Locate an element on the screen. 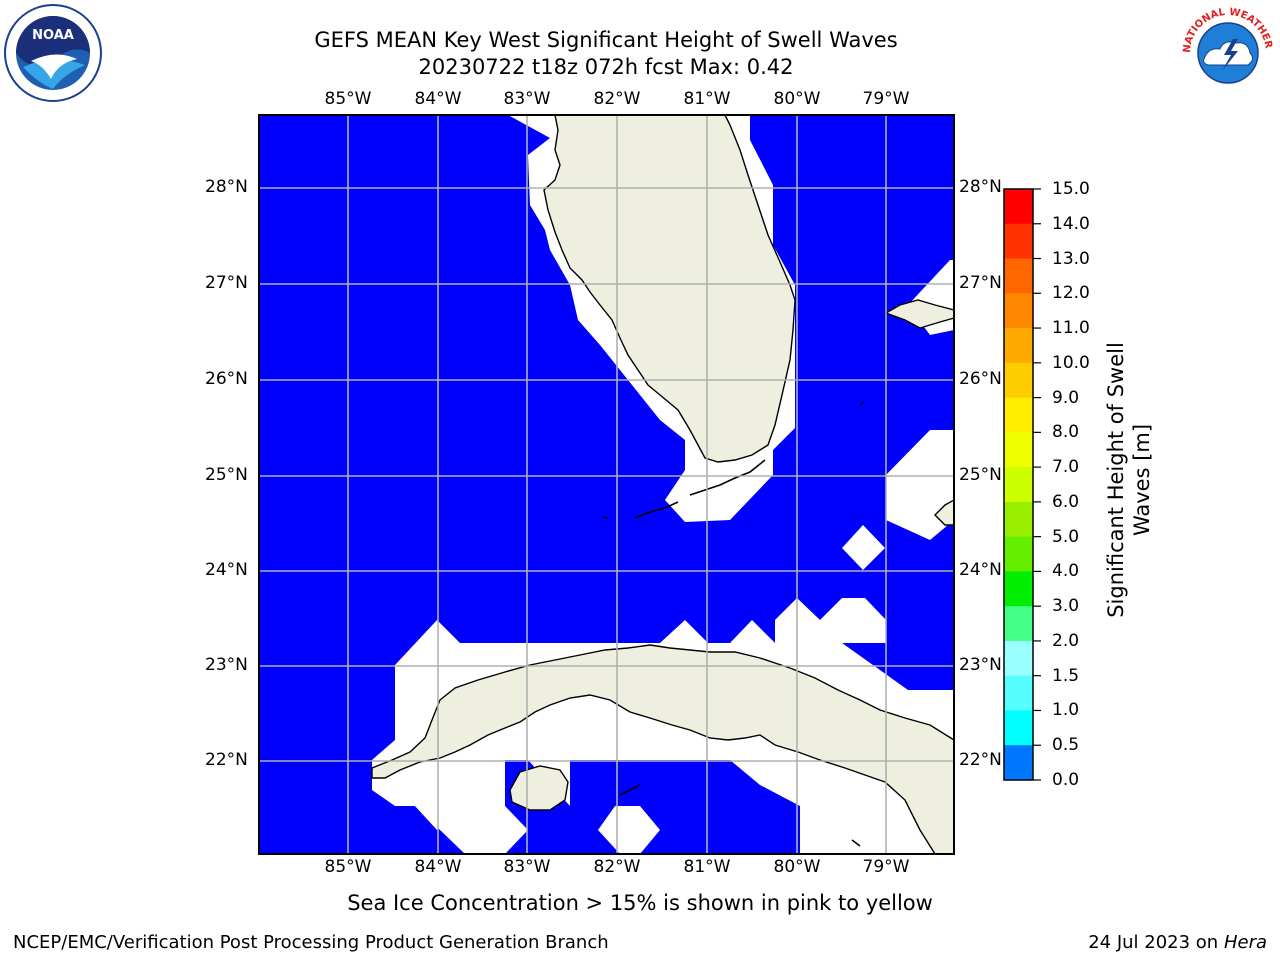 The image size is (1280, 960). lat-label-left: 28°N is located at coordinates (226, 187).